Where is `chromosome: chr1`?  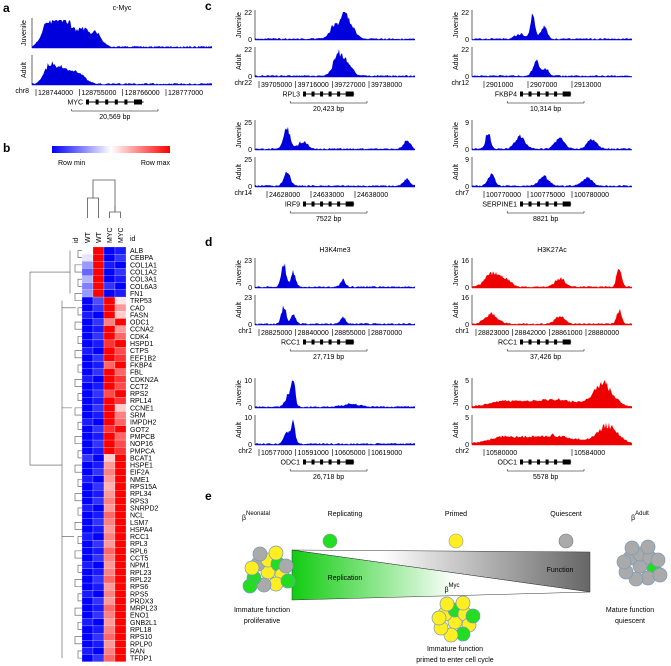 chromosome: chr1 is located at coordinates (245, 331).